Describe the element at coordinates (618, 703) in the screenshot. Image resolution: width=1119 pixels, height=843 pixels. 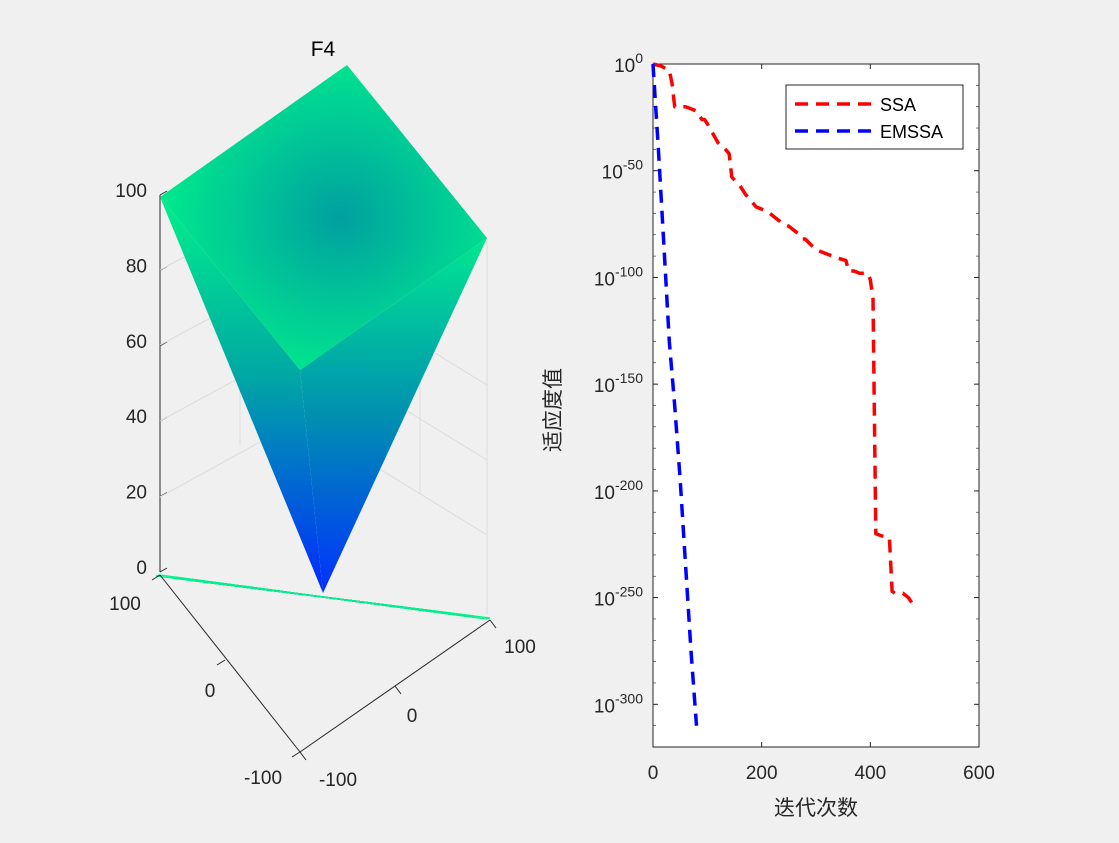
I see `y-tick-label: 10-300` at that location.